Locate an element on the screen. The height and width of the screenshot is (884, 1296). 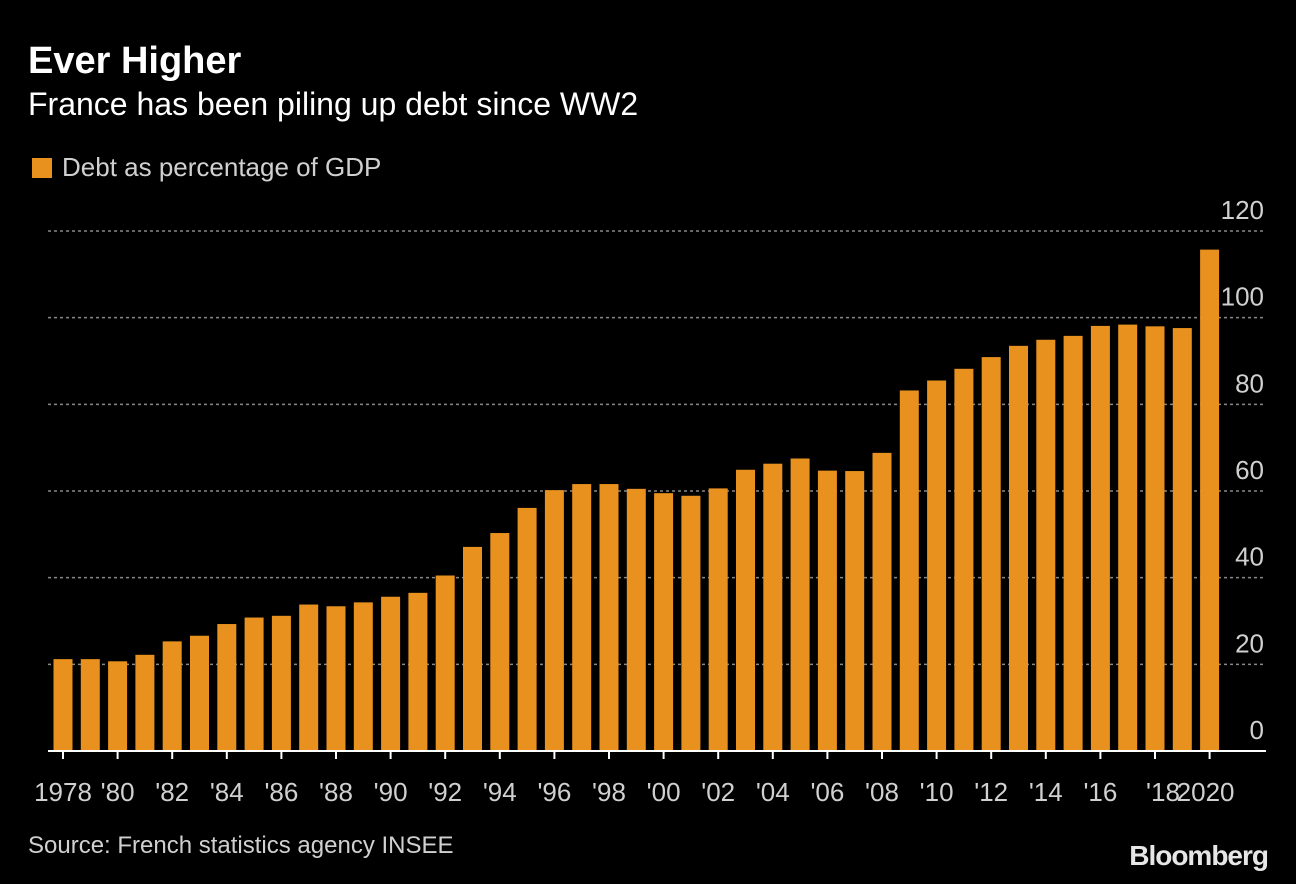
x-tick-label: '88 is located at coordinates (336, 792).